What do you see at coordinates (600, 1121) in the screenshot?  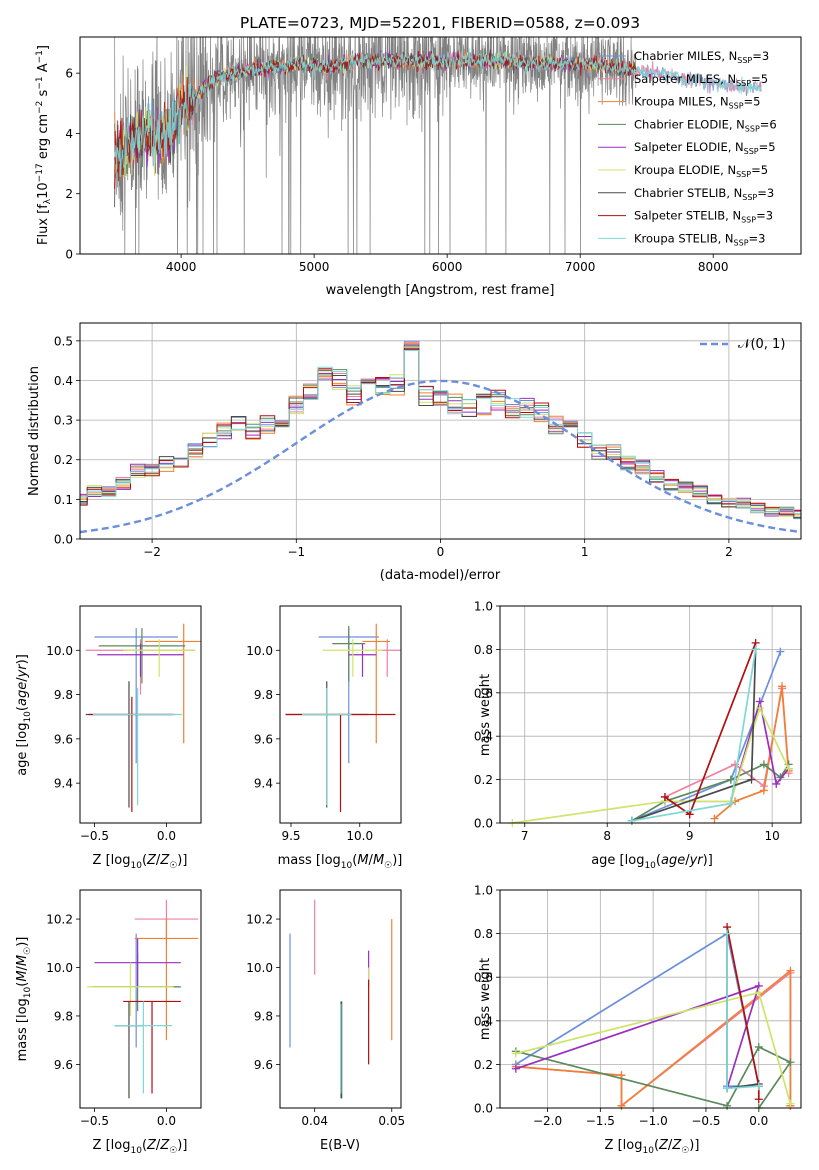 I see `x-tick-label: −1.5` at bounding box center [600, 1121].